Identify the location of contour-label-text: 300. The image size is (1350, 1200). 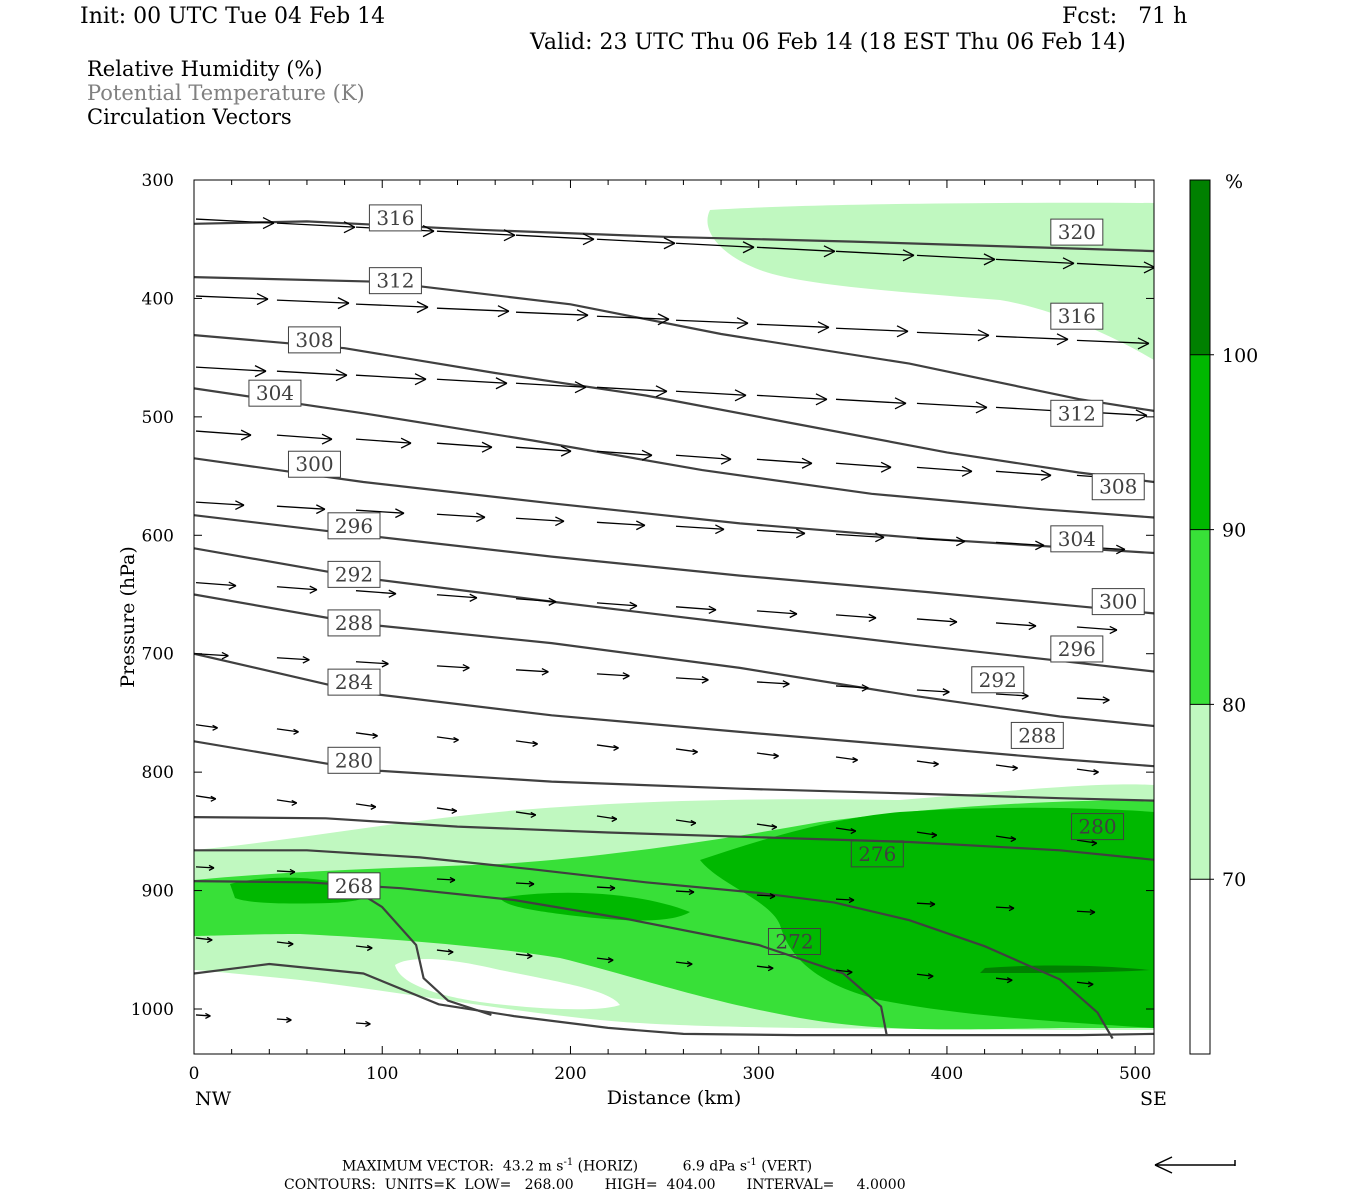
(1118, 602).